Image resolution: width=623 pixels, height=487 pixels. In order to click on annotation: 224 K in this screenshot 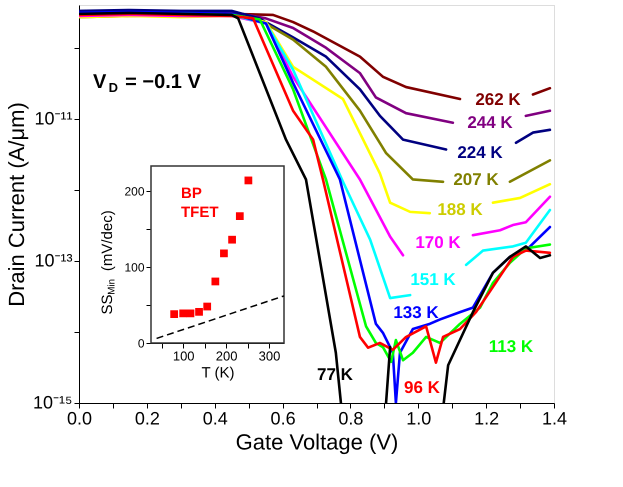, I will do `click(480, 152)`.